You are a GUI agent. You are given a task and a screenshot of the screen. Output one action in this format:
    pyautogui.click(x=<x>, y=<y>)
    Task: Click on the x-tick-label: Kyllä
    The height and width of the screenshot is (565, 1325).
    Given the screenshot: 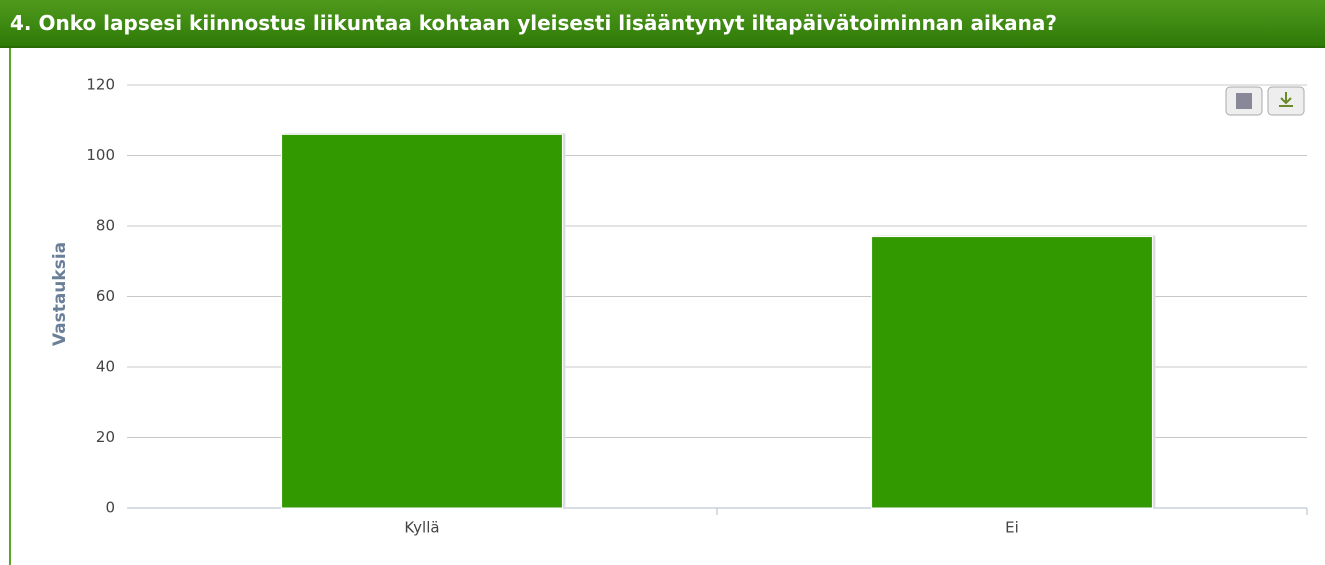 What is the action you would take?
    pyautogui.click(x=421, y=528)
    